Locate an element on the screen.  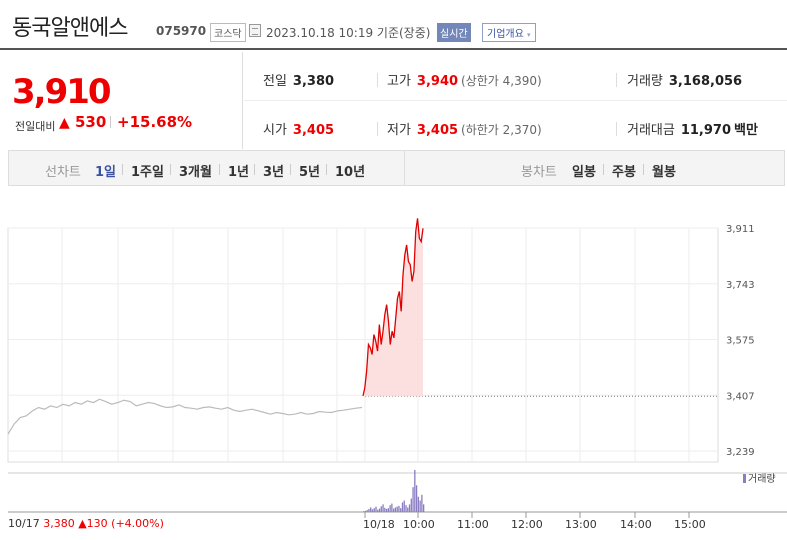
tab-3month: 3개월 is located at coordinates (195, 172).